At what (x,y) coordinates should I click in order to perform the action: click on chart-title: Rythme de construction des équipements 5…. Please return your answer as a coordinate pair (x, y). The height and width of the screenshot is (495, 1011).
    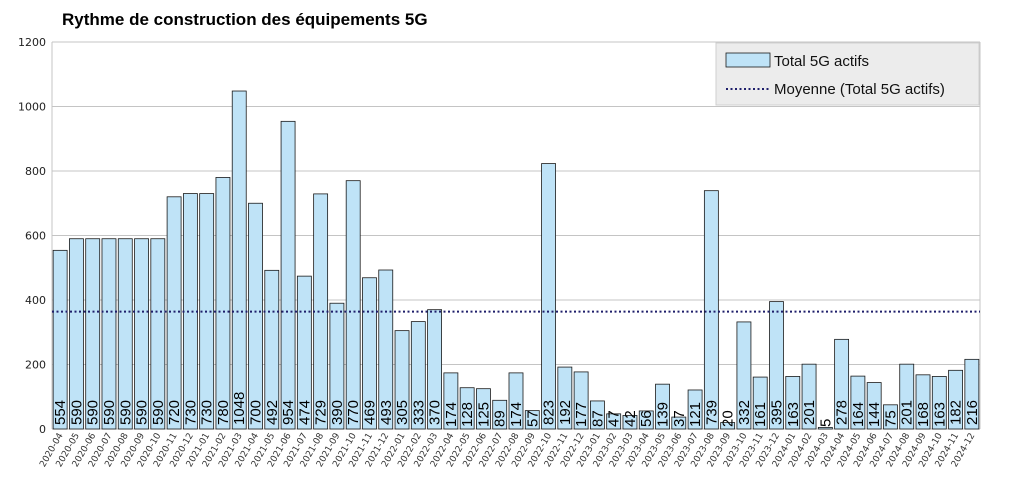
    Looking at the image, I should click on (245, 19).